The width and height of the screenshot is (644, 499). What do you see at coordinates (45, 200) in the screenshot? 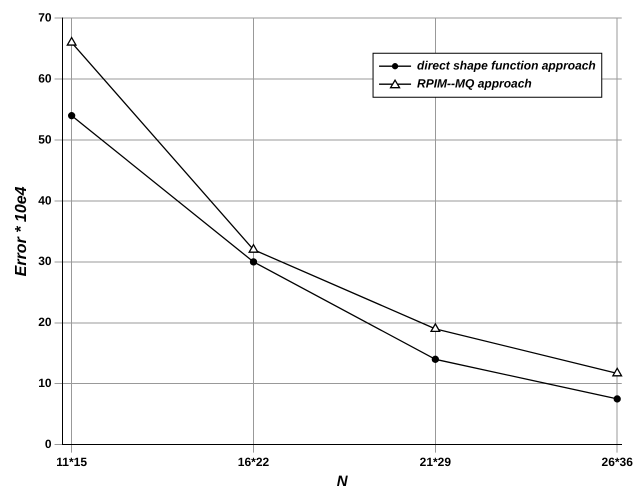
I see `y-tick-label: 40` at bounding box center [45, 200].